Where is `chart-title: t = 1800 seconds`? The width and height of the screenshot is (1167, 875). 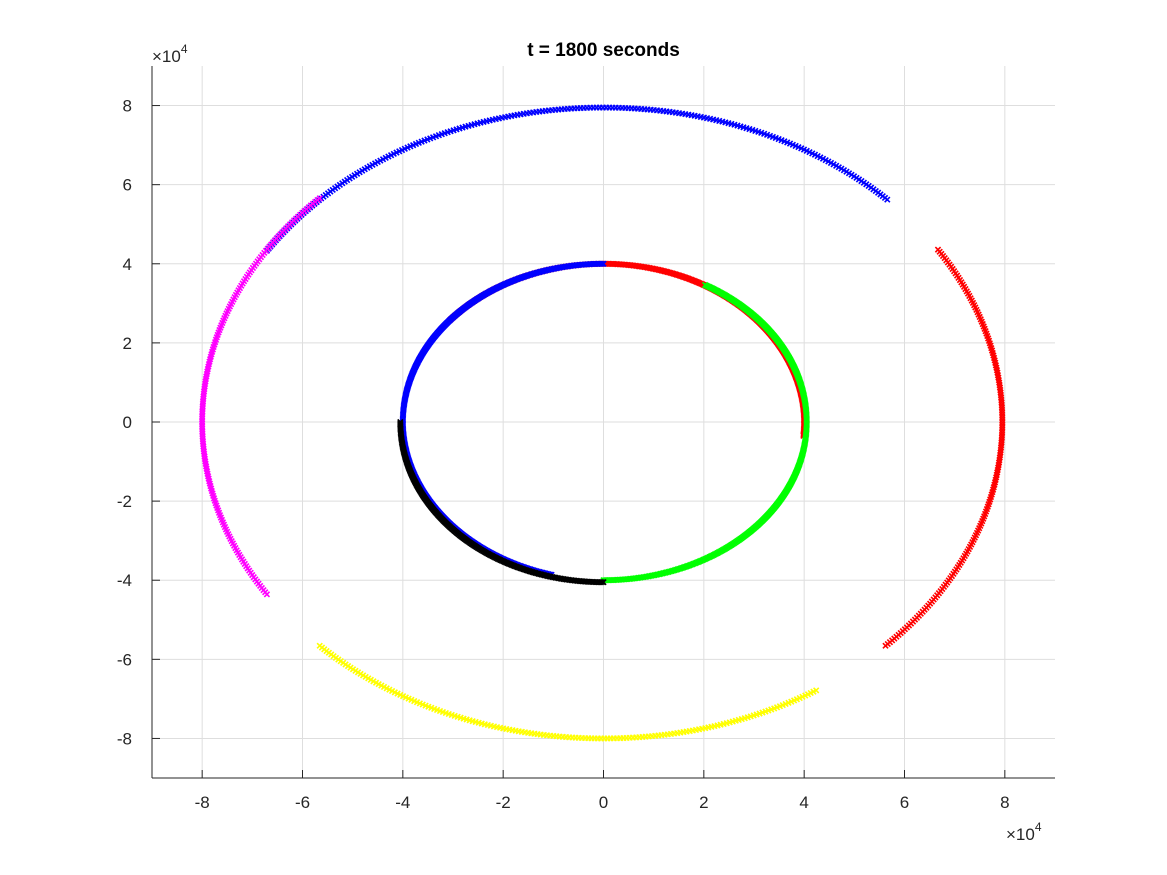 chart-title: t = 1800 seconds is located at coordinates (603, 50).